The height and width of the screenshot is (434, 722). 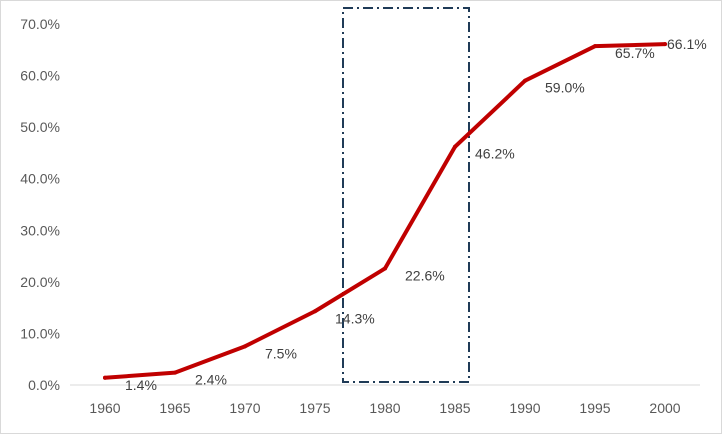 I want to click on x-axis: 1960 1965 1970 1975 1980 1985 1990 1995 2000, so click(x=385, y=400).